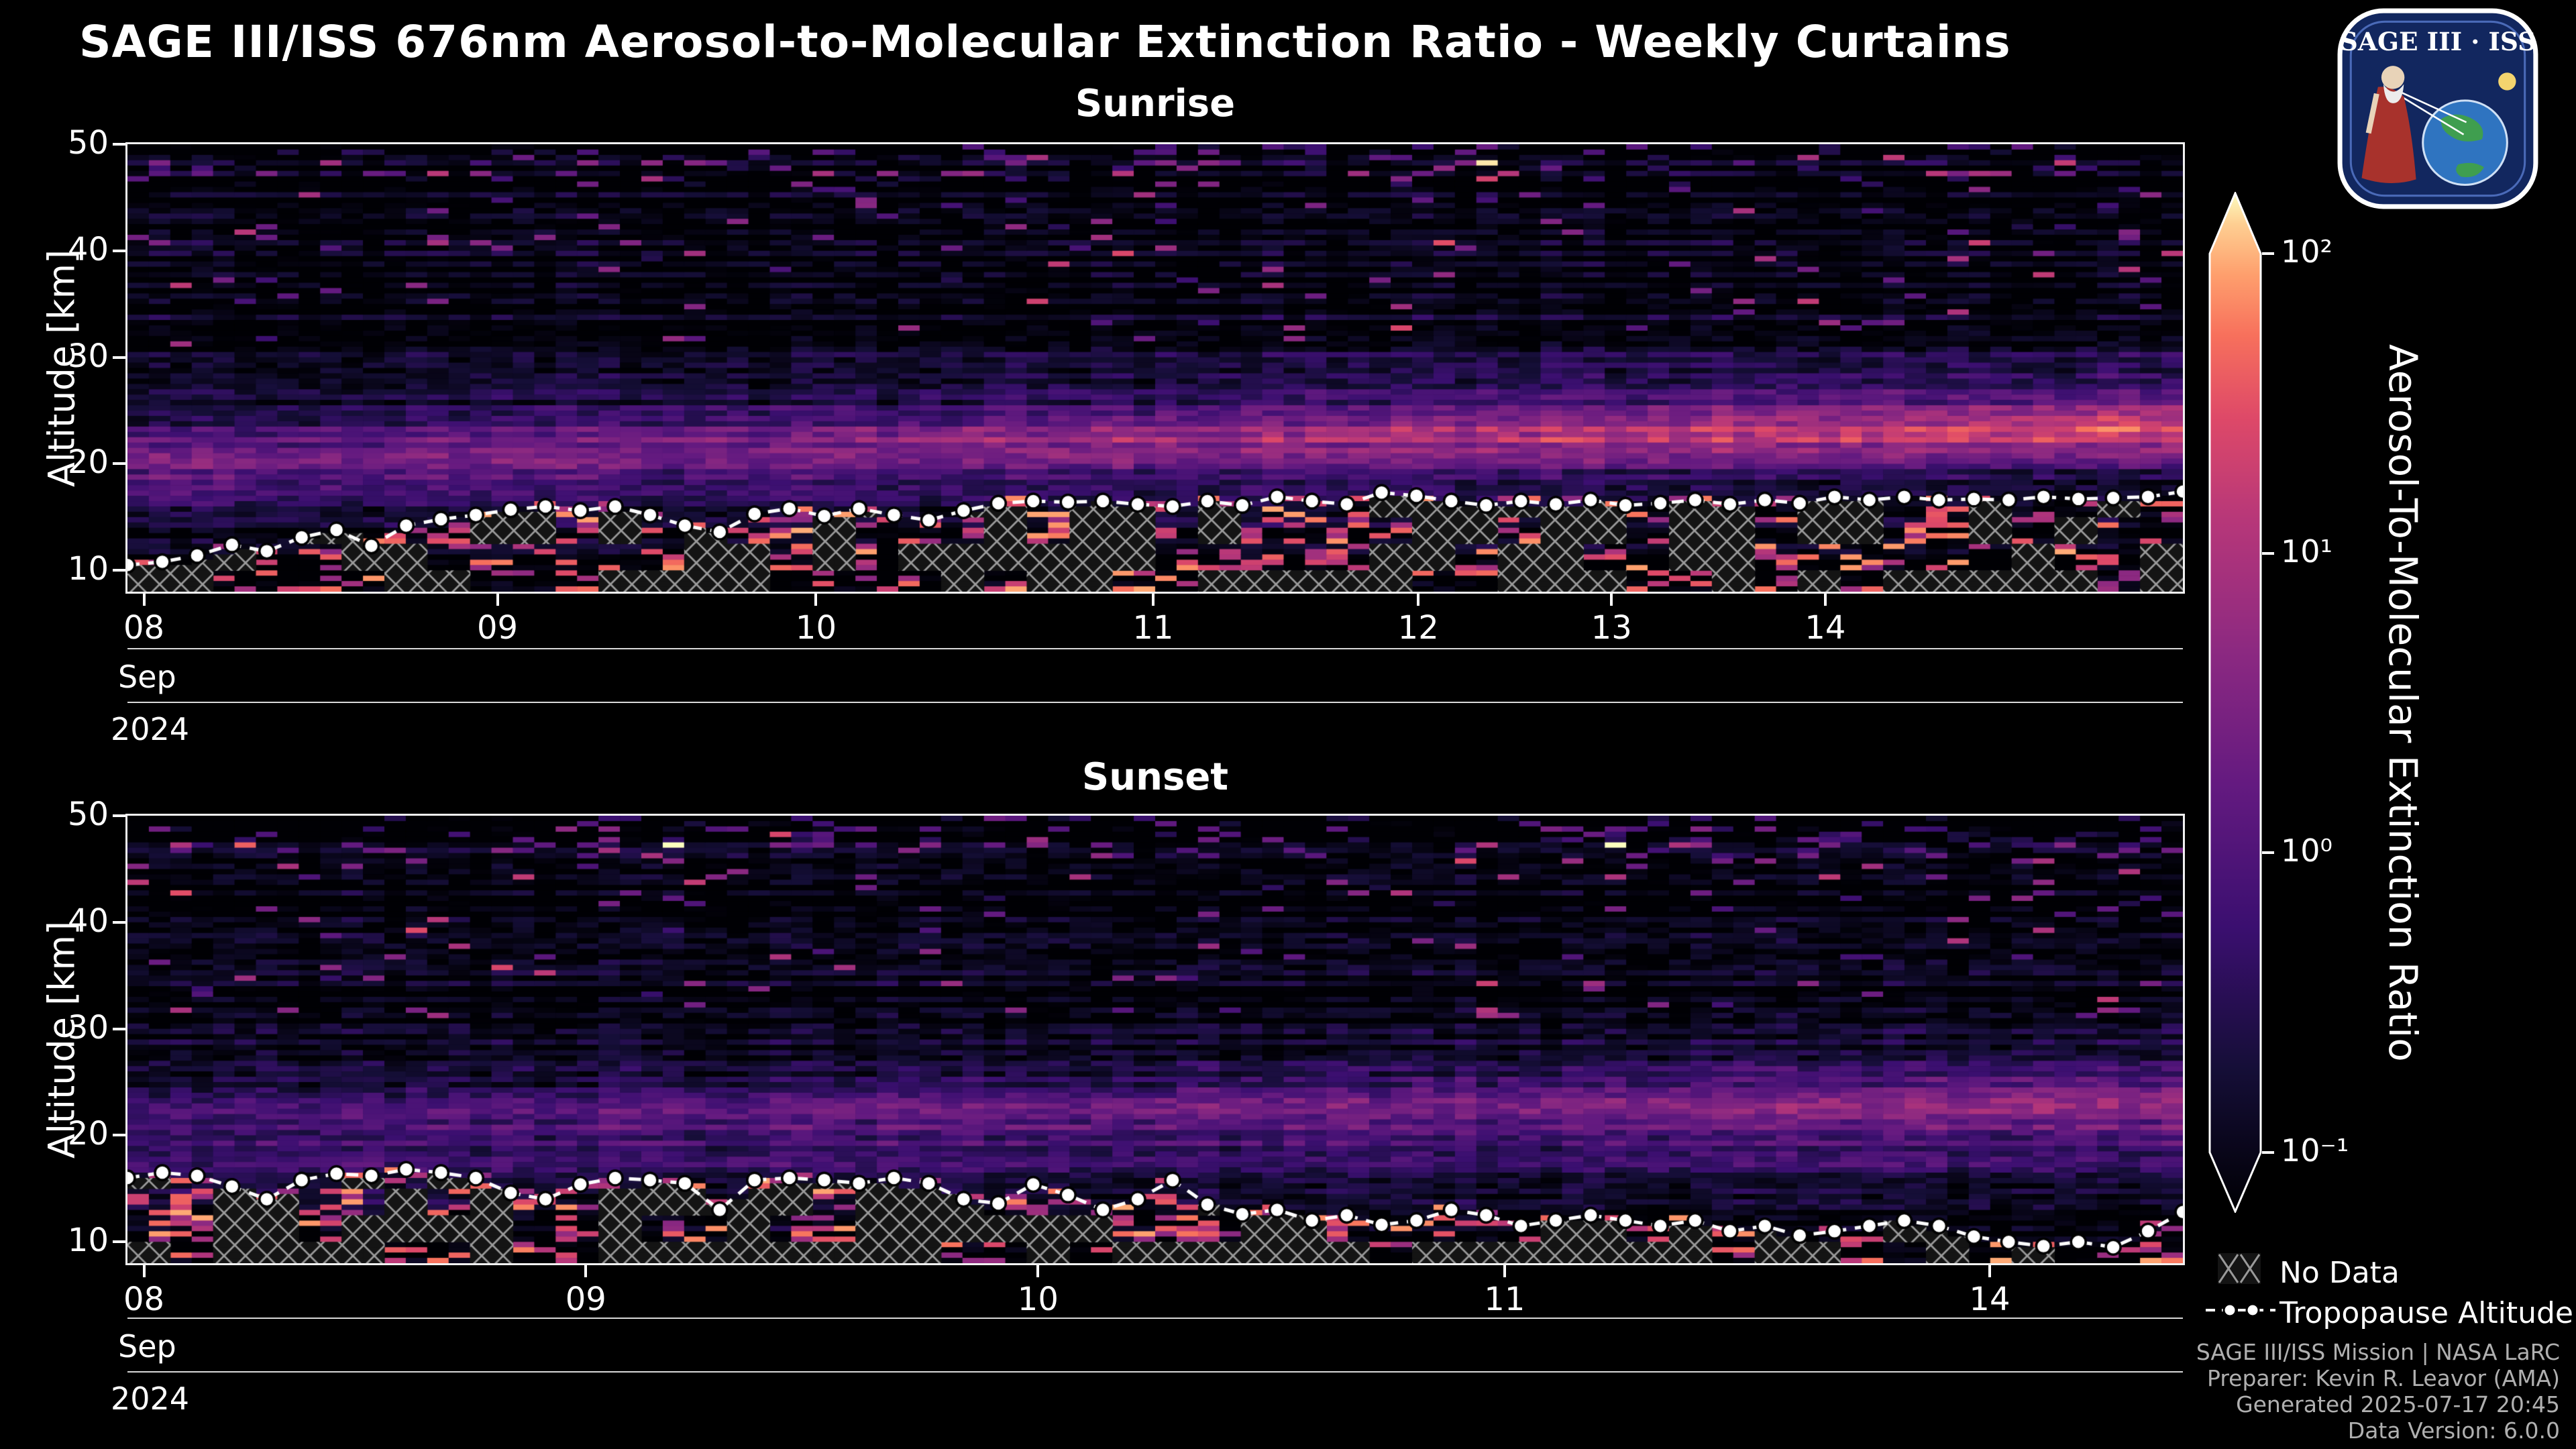  I want to click on logo-figure-beard, so click(2393, 93).